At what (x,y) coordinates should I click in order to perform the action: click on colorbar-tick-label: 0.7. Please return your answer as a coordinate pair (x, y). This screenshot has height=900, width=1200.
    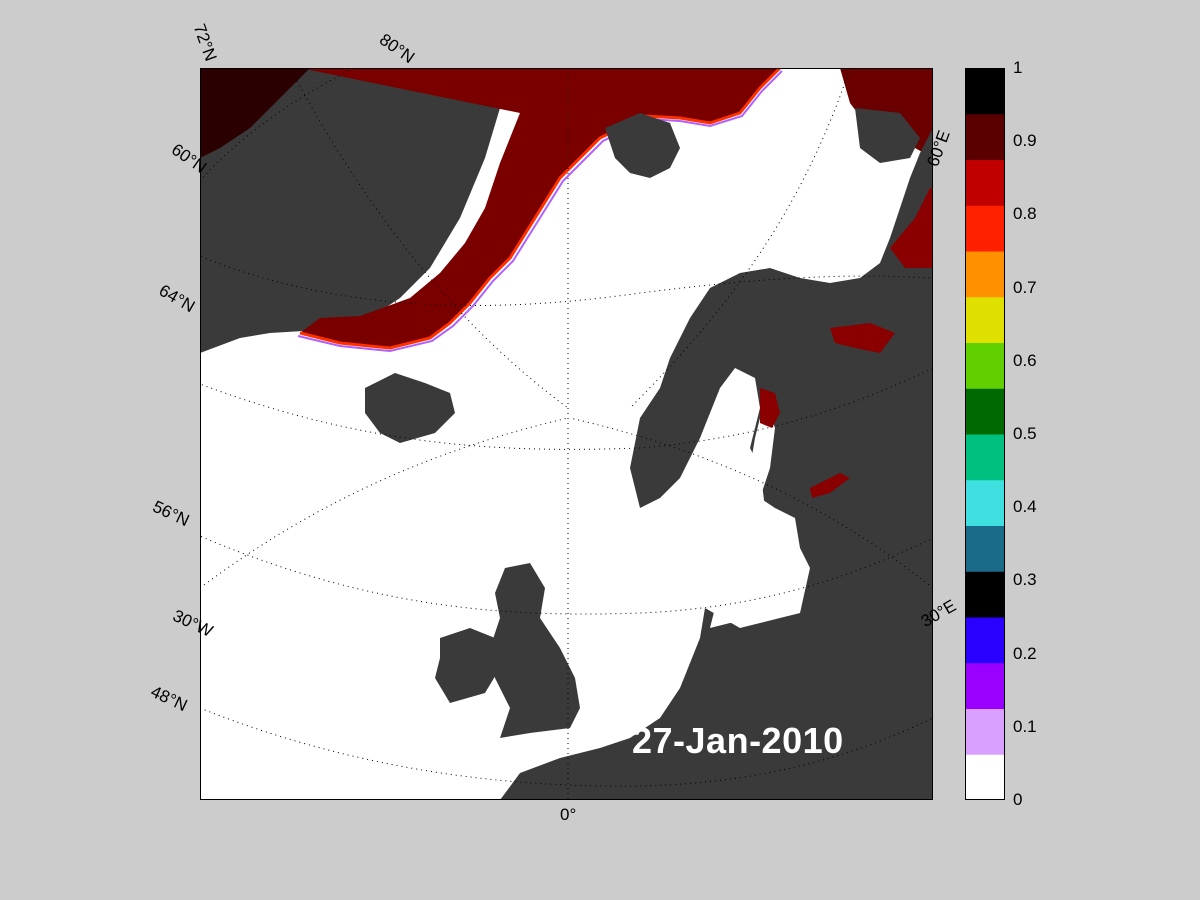
    Looking at the image, I should click on (1025, 287).